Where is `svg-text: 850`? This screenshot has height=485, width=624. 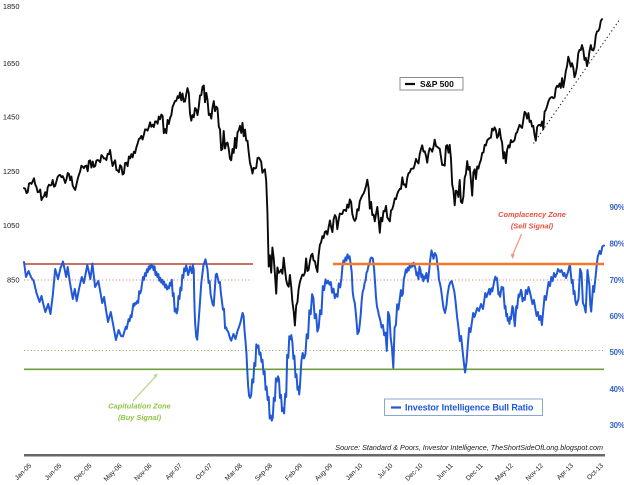
svg-text: 850 is located at coordinates (13, 280).